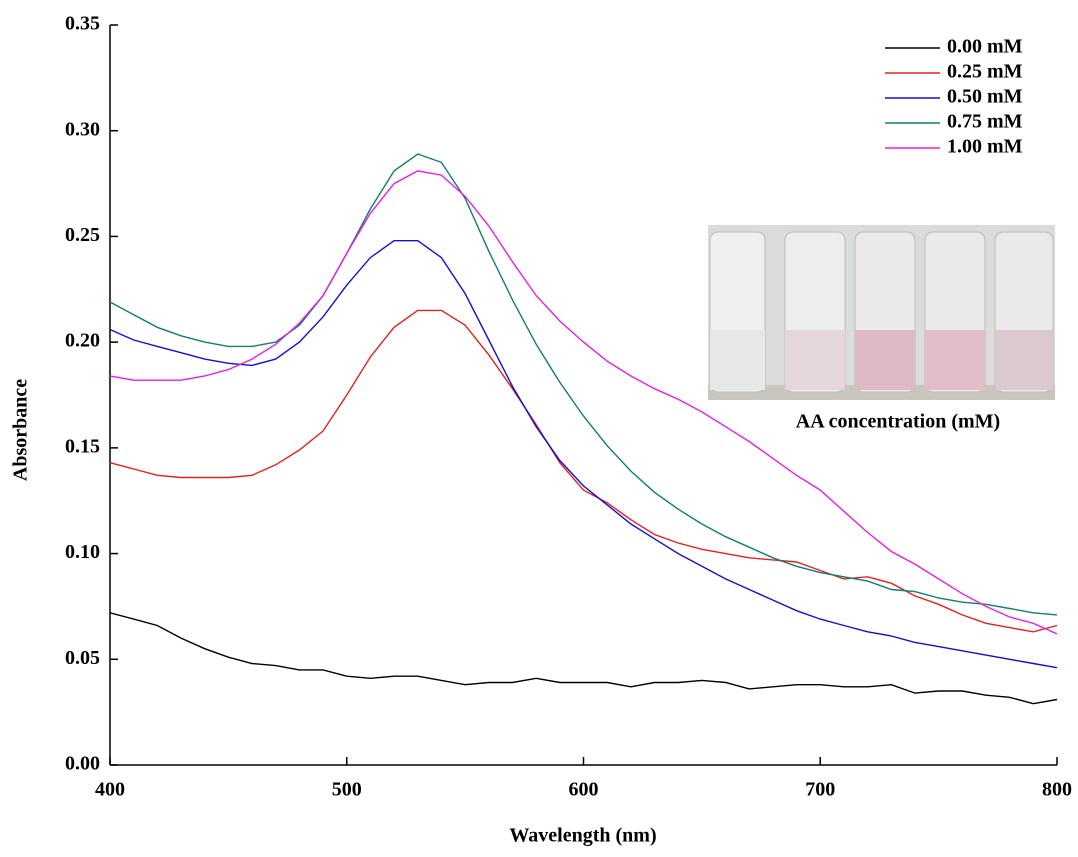  What do you see at coordinates (898, 422) in the screenshot?
I see `inset-caption: AA concentration (mM)` at bounding box center [898, 422].